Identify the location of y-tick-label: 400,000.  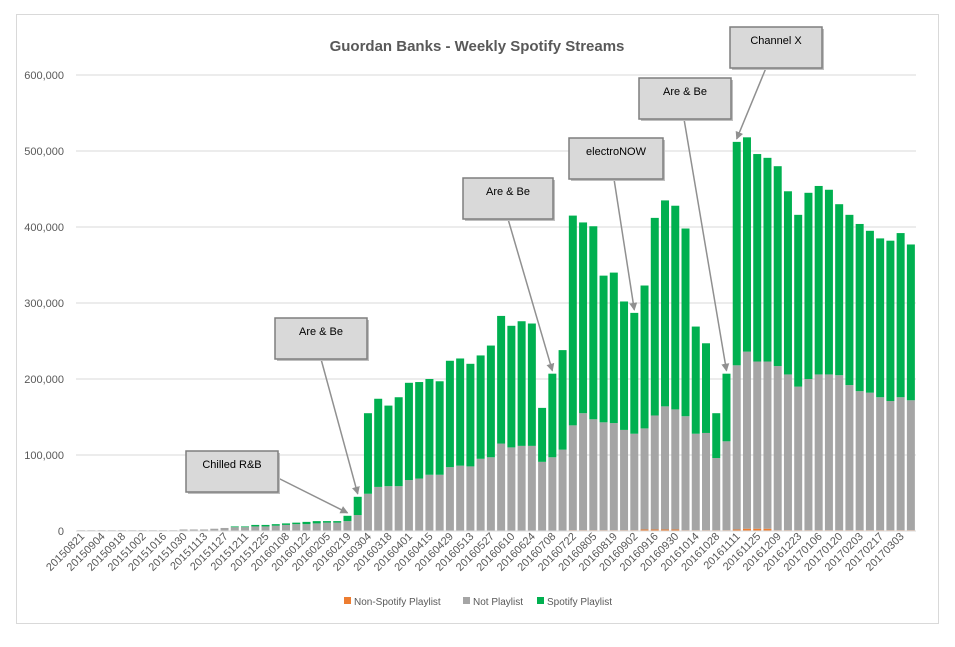
(44, 228).